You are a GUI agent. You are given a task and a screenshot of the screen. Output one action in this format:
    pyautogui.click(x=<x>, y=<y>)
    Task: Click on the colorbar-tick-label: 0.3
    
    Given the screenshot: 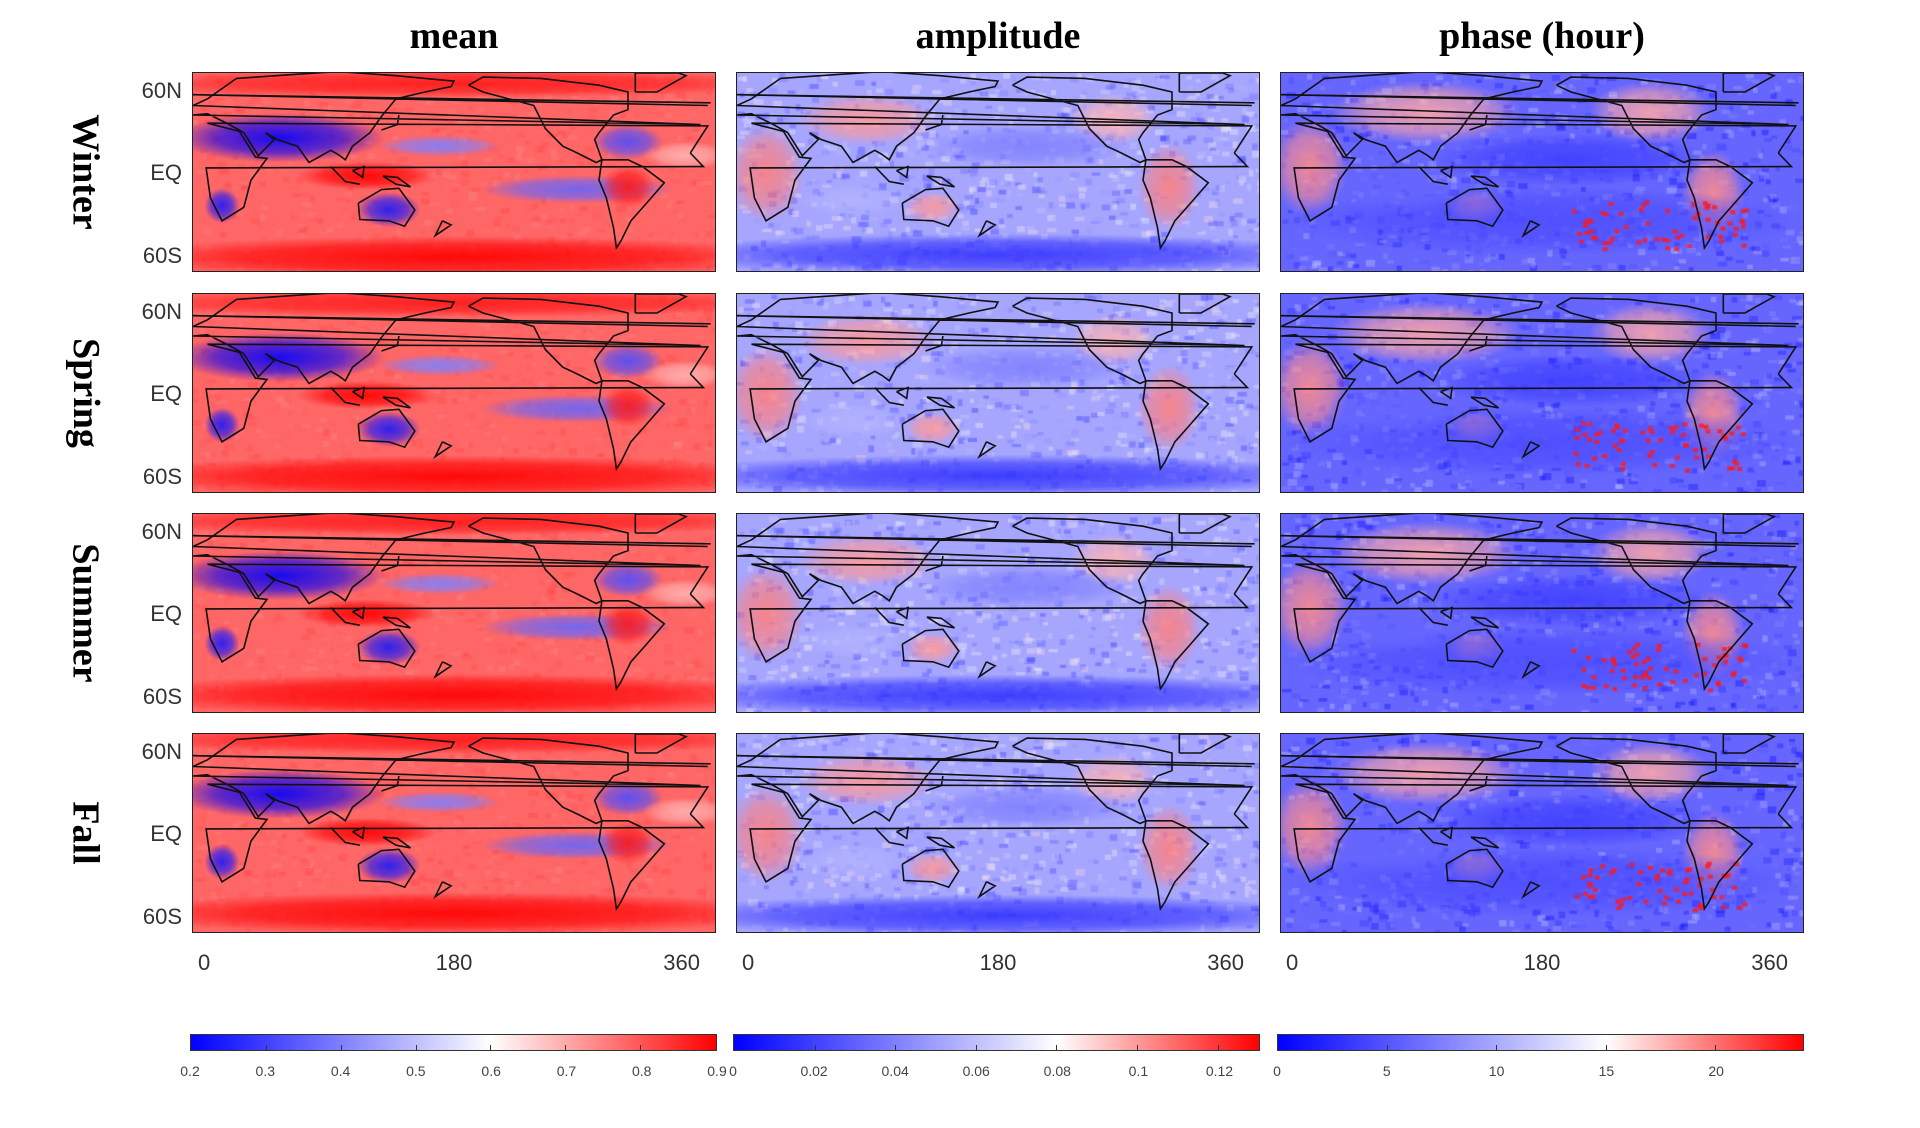 What is the action you would take?
    pyautogui.click(x=265, y=1071)
    